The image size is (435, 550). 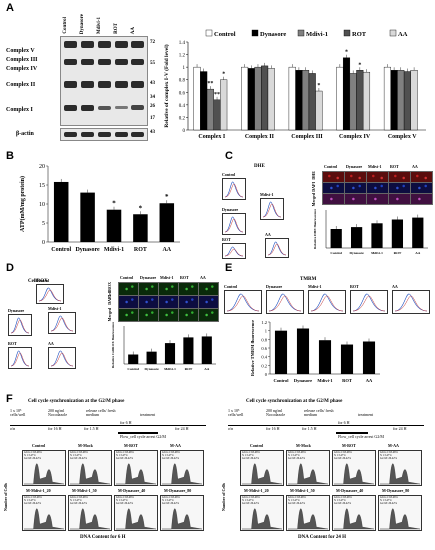 I want to click on flow-control, so click(x=234, y=189).